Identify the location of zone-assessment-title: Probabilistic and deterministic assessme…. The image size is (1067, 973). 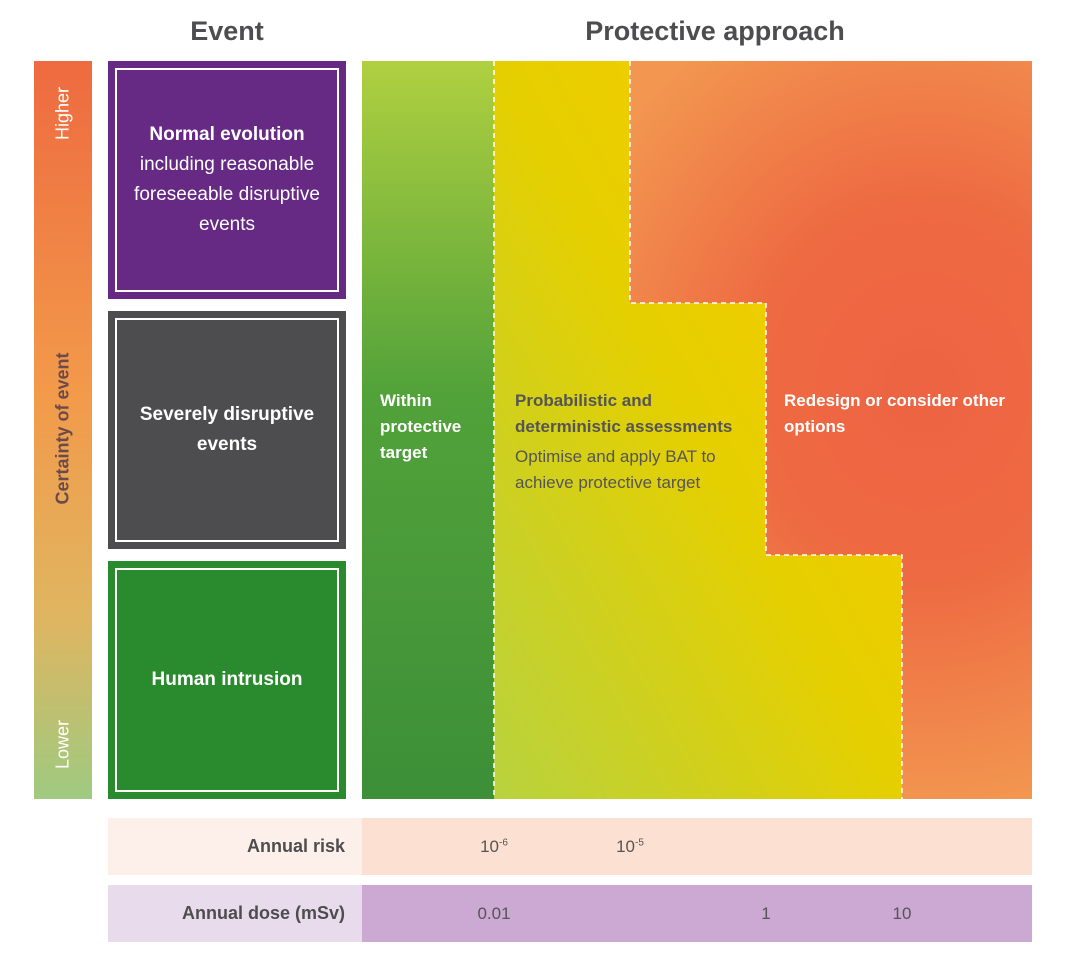
(624, 413).